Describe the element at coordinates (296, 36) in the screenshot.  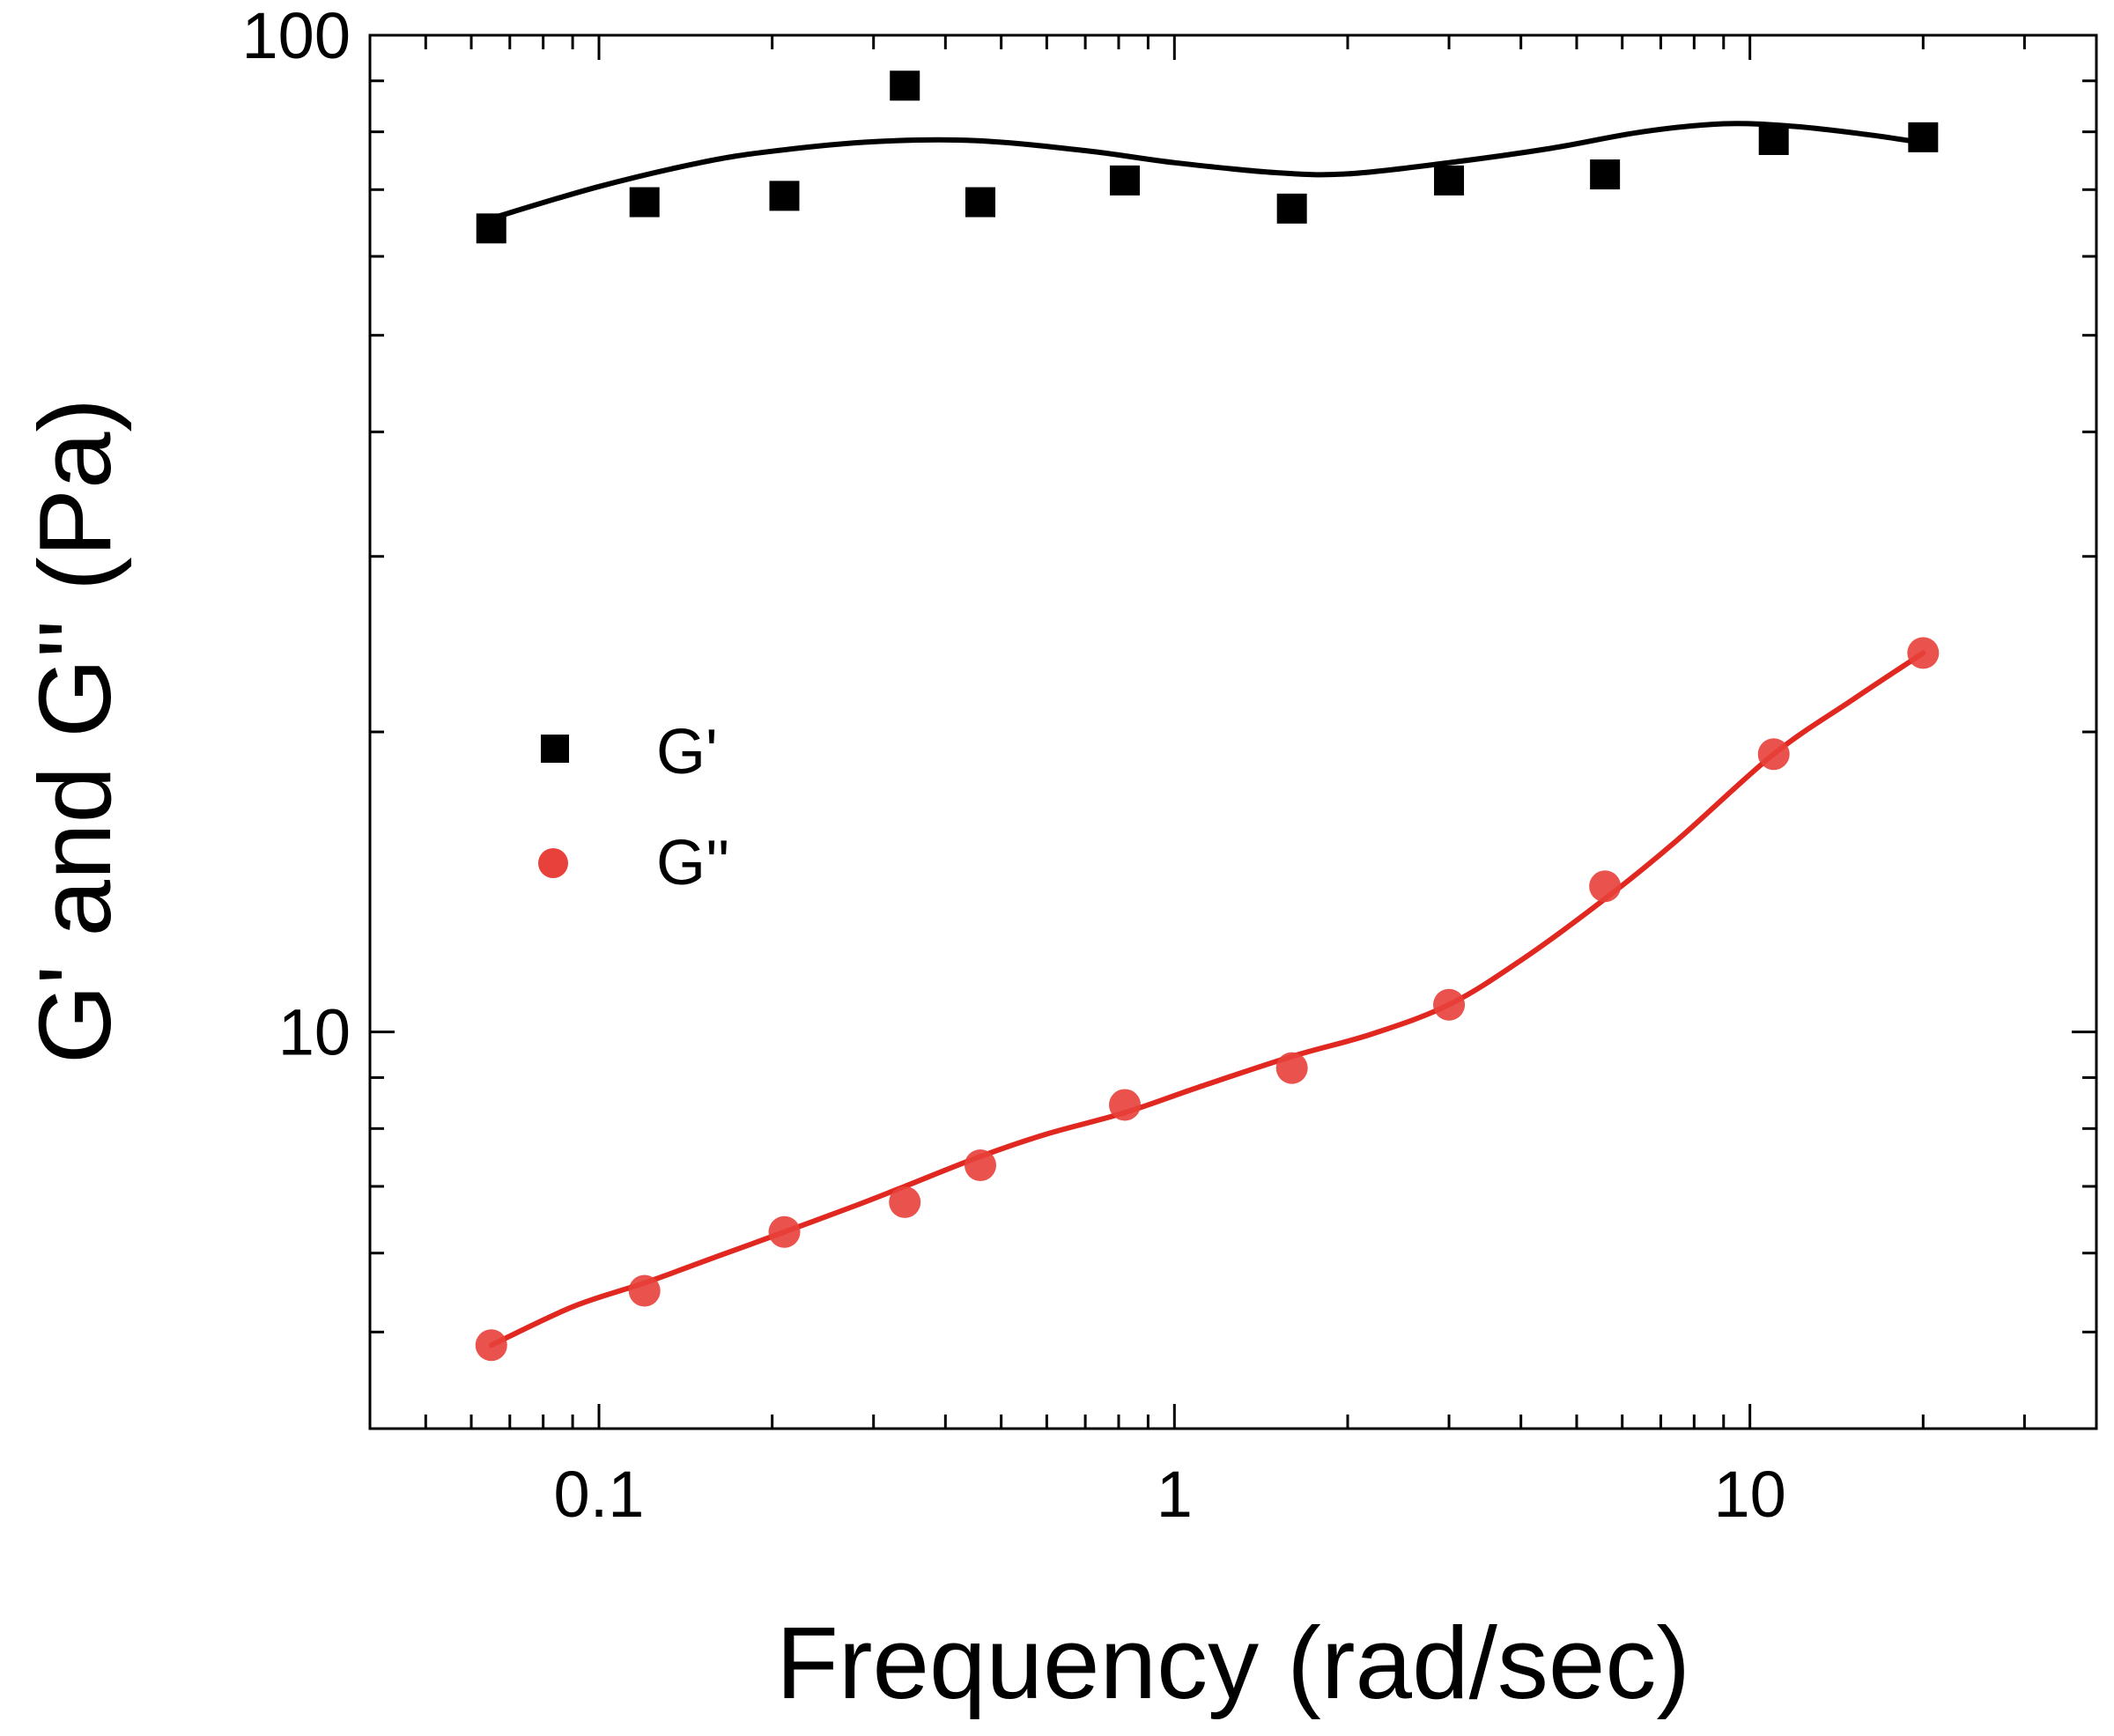
I see `y-tick-label: 100` at that location.